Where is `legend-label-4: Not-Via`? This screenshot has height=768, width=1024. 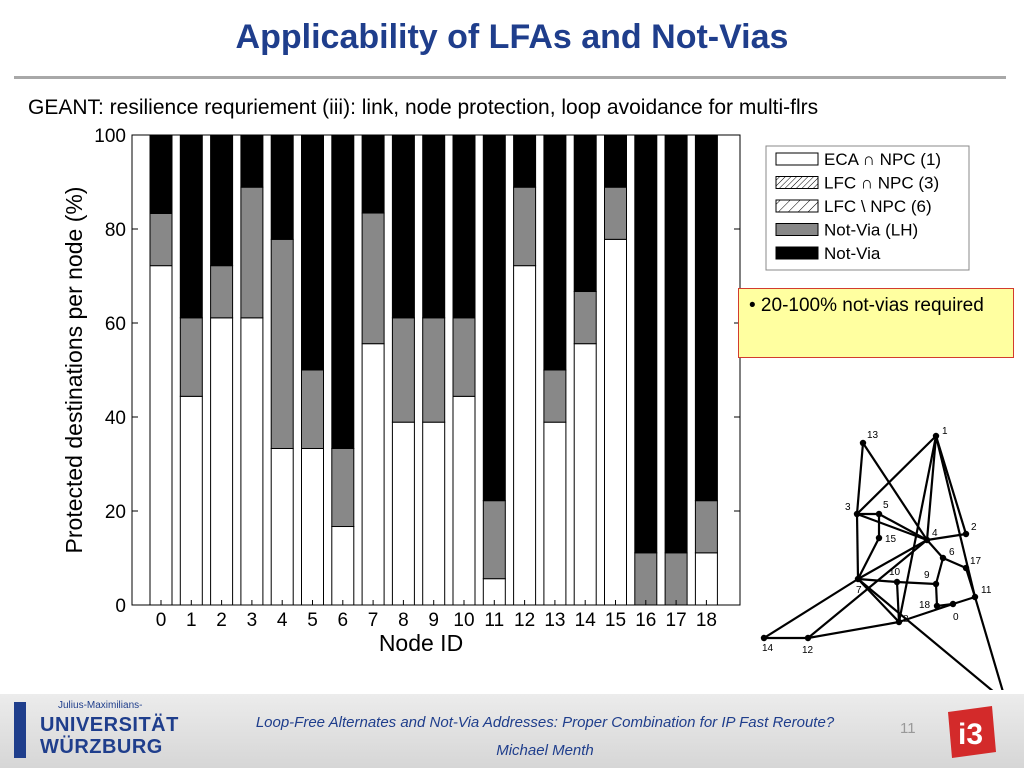 legend-label-4: Not-Via is located at coordinates (852, 253).